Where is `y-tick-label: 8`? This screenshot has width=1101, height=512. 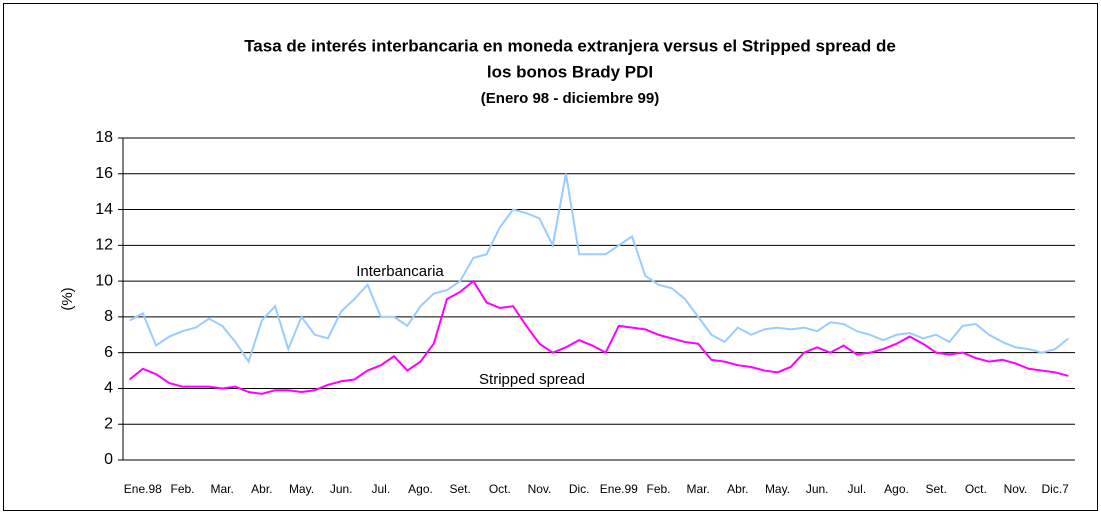 y-tick-label: 8 is located at coordinates (108, 316).